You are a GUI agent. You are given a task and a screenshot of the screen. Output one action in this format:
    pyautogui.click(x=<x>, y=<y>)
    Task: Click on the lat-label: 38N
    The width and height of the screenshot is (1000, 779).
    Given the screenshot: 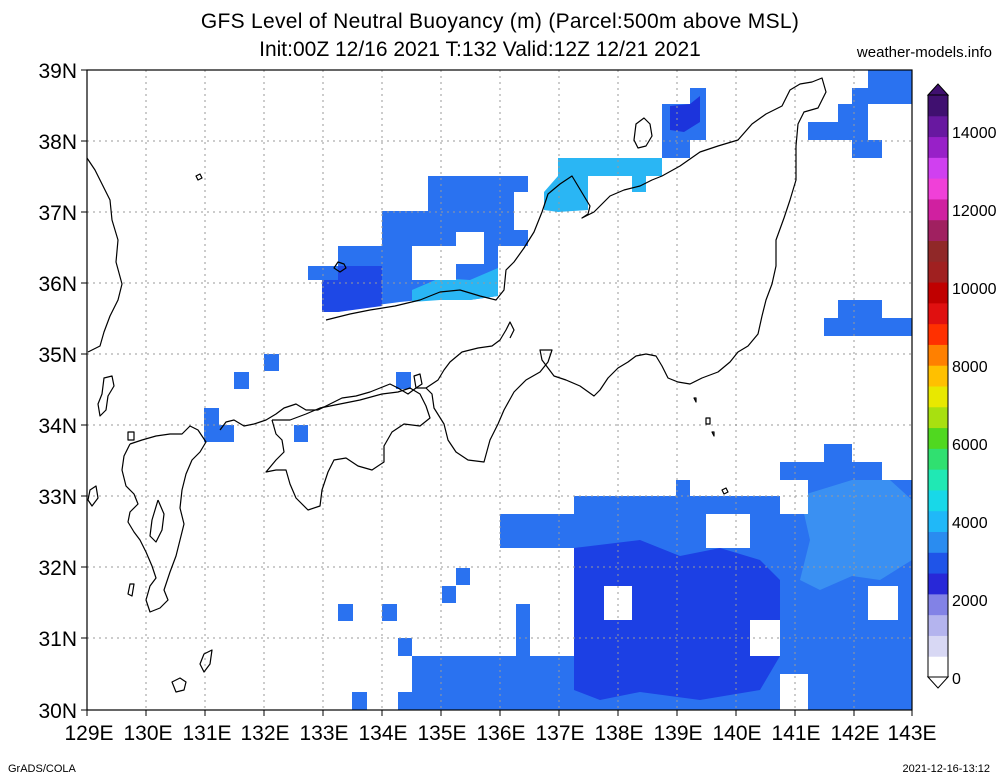 What is the action you would take?
    pyautogui.click(x=57, y=142)
    